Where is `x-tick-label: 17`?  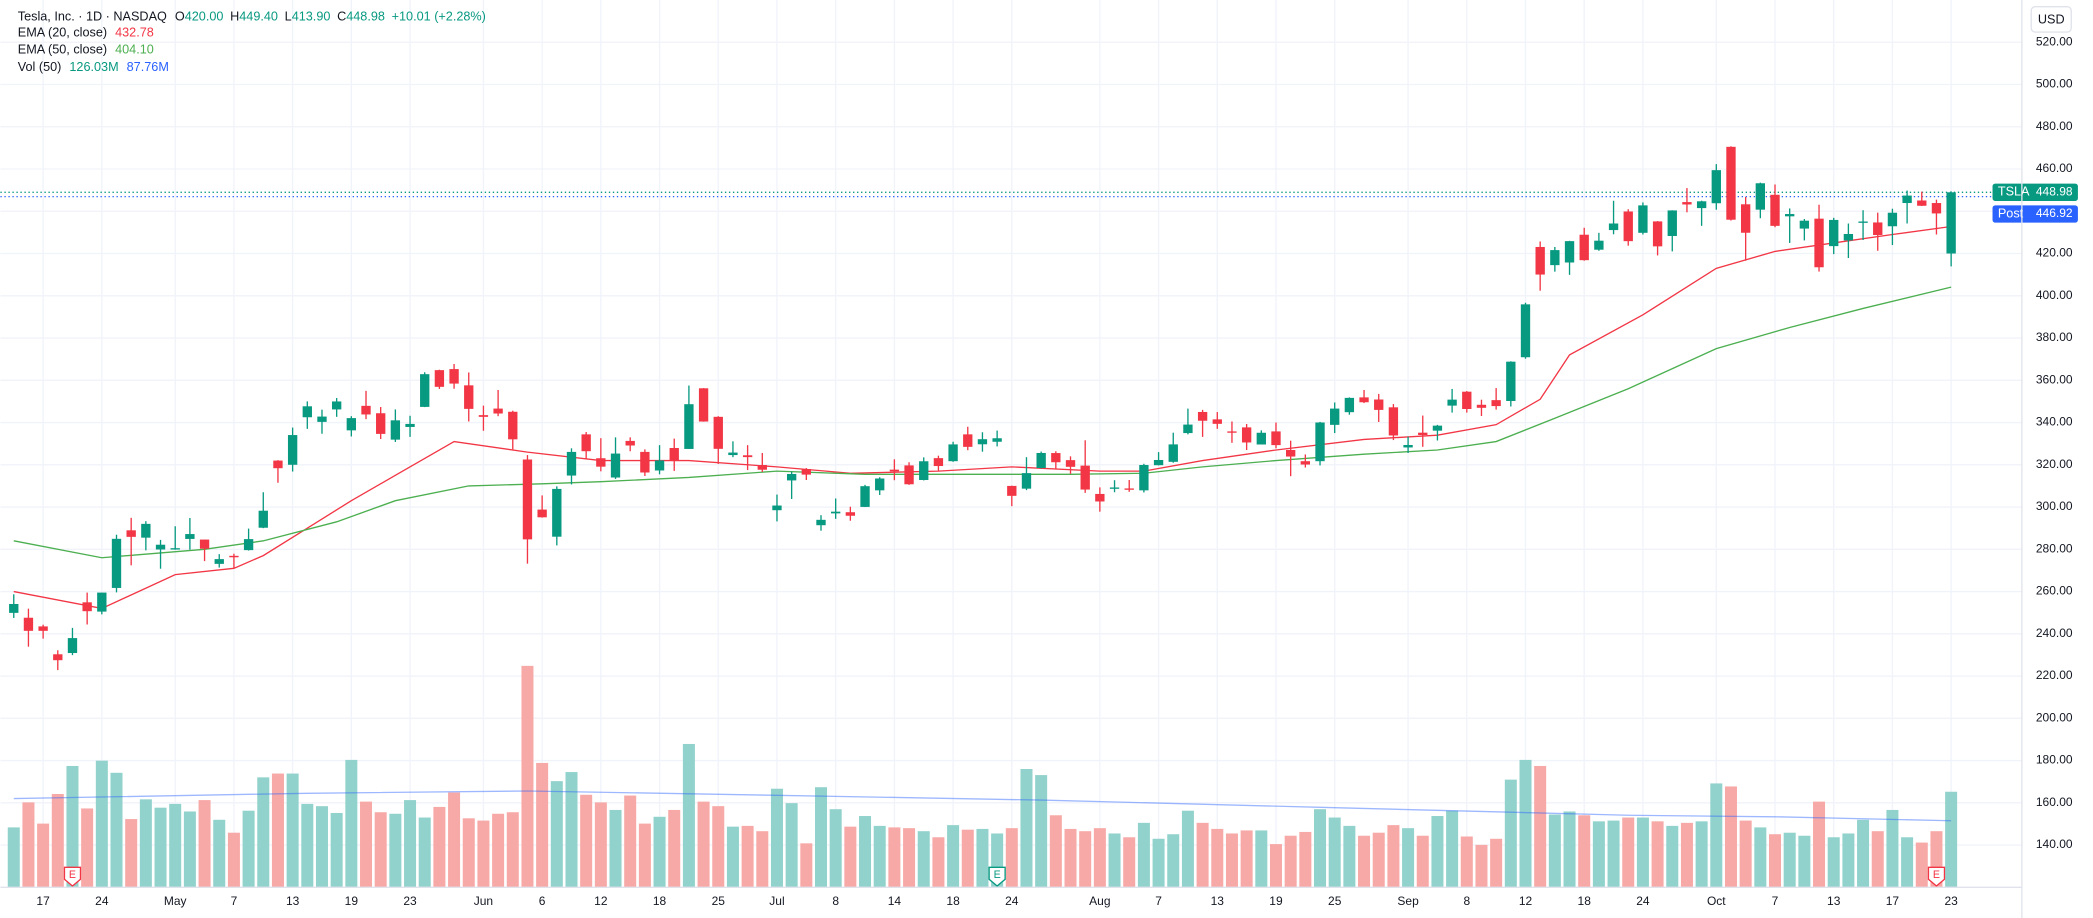 x-tick-label: 17 is located at coordinates (43, 901).